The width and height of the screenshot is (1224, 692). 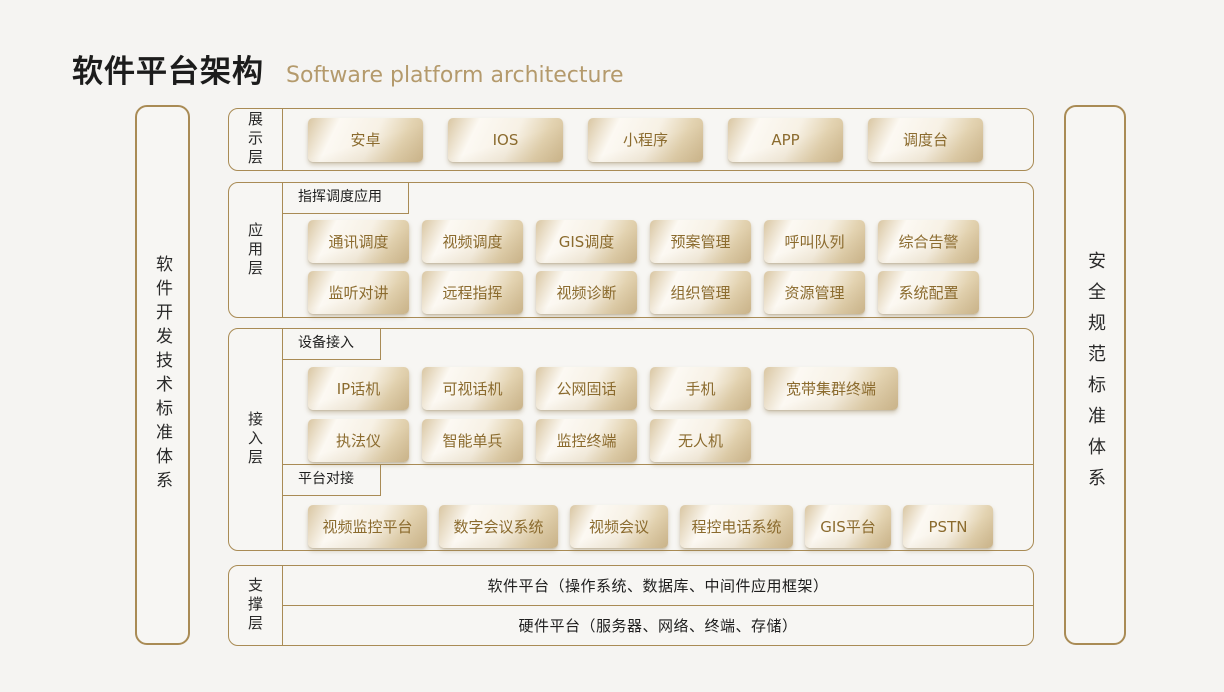 I want to click on page-title: 软件平台架构 Software platform architecture, so click(x=348, y=68).